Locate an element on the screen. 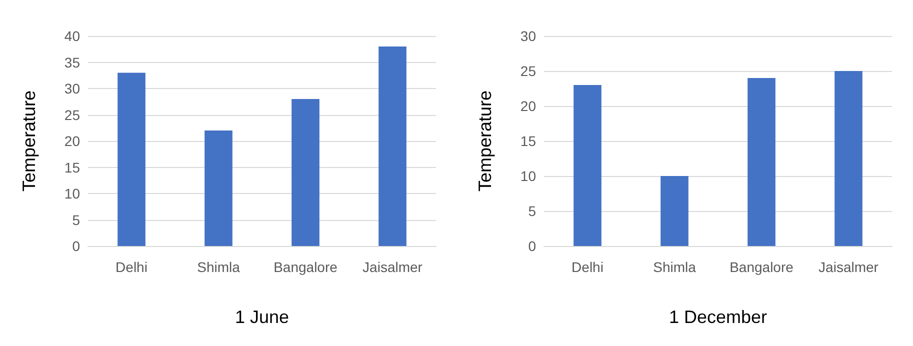  x-axis-title: 1 June is located at coordinates (262, 317).